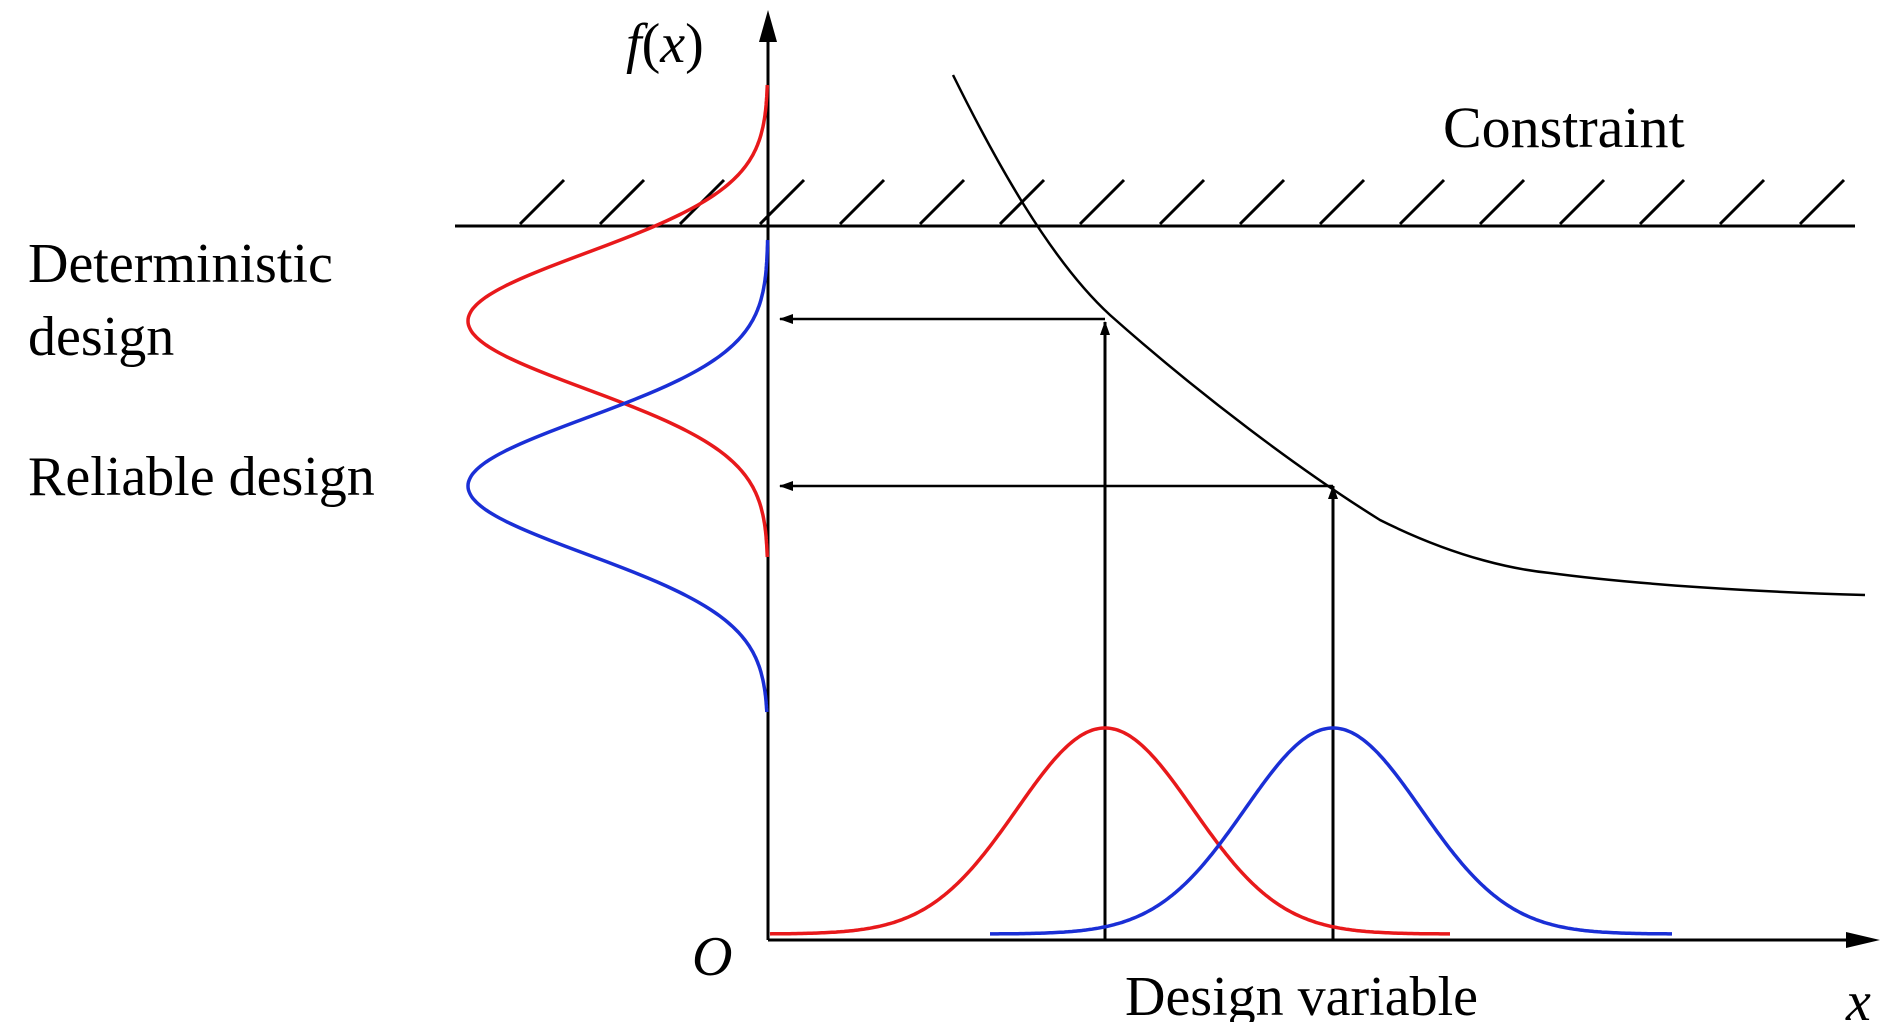 The width and height of the screenshot is (1890, 1022). Describe the element at coordinates (1858, 996) in the screenshot. I see `x-axis-label: x` at that location.